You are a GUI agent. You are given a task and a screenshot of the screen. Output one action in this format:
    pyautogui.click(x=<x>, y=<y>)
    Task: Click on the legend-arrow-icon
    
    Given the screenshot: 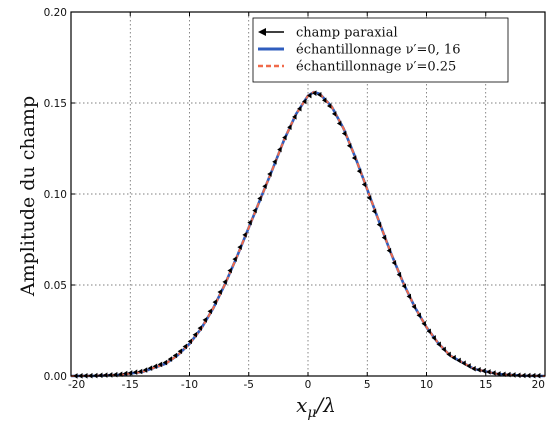 What is the action you would take?
    pyautogui.click(x=262, y=32)
    